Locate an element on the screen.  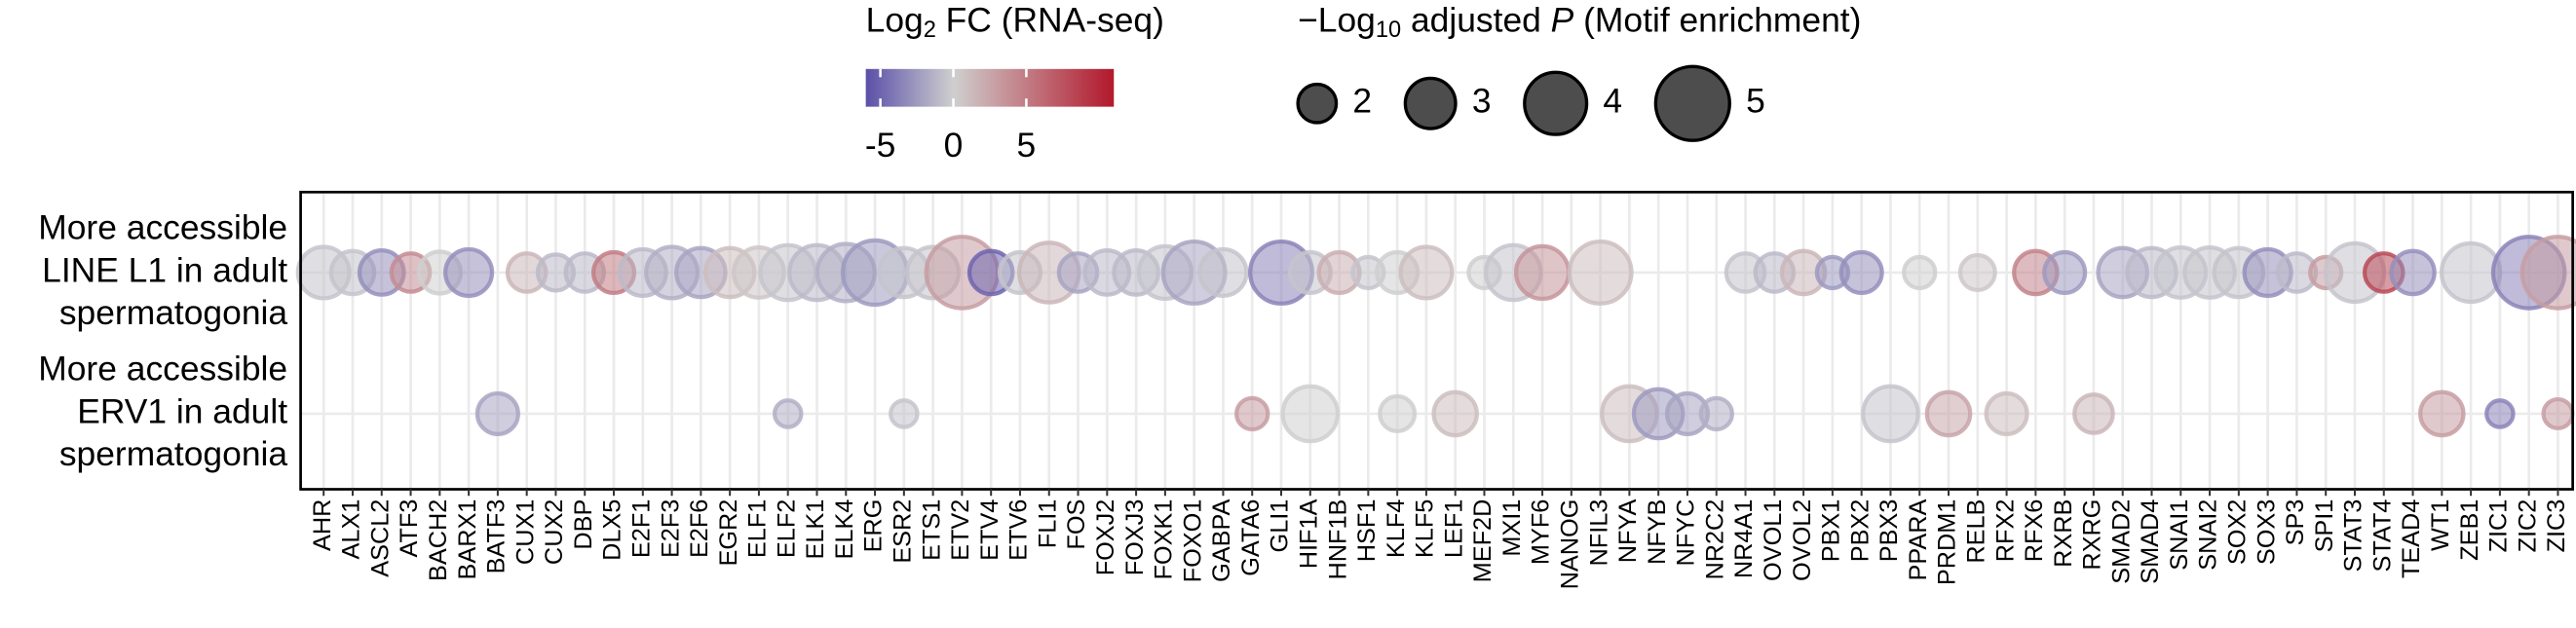
x-tick-label: RFX2 is located at coordinates (2005, 531).